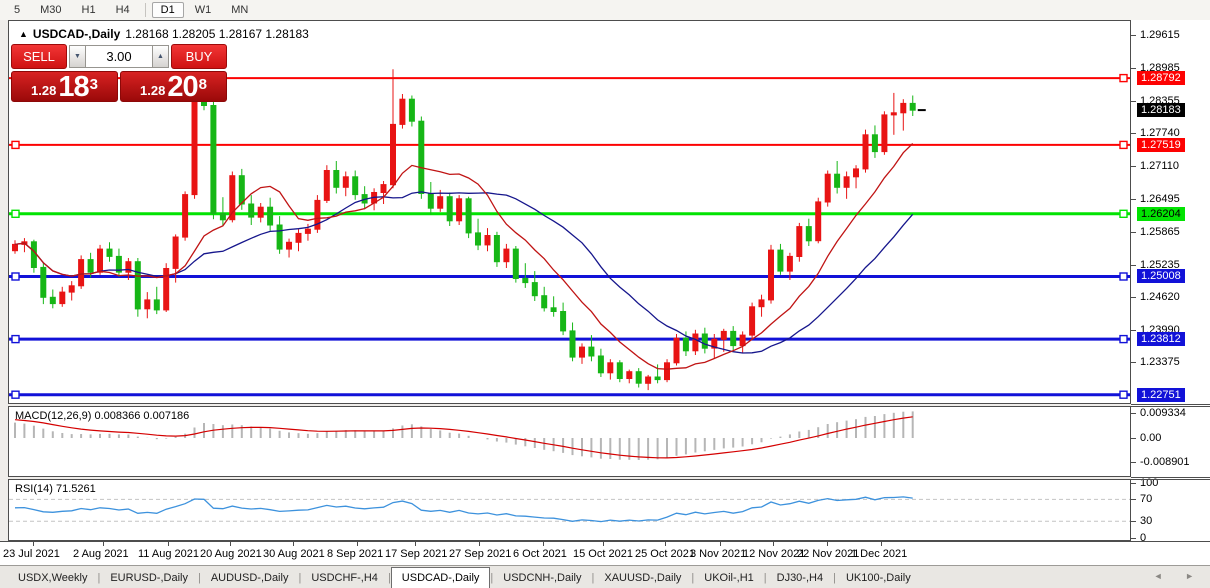 This screenshot has height=588, width=1210. Describe the element at coordinates (1178, 576) in the screenshot. I see `tab-scroll-arrows: ◄ ►` at that location.